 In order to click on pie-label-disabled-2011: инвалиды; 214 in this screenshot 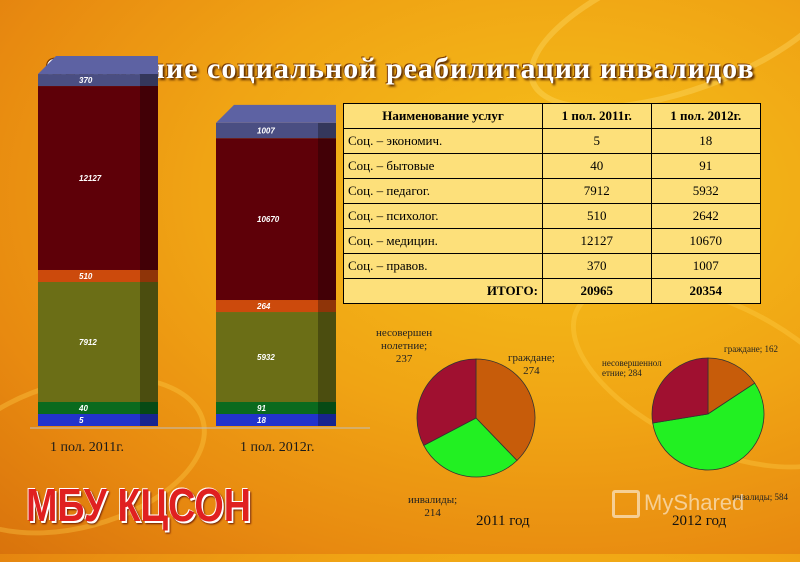, I will do `click(432, 507)`.